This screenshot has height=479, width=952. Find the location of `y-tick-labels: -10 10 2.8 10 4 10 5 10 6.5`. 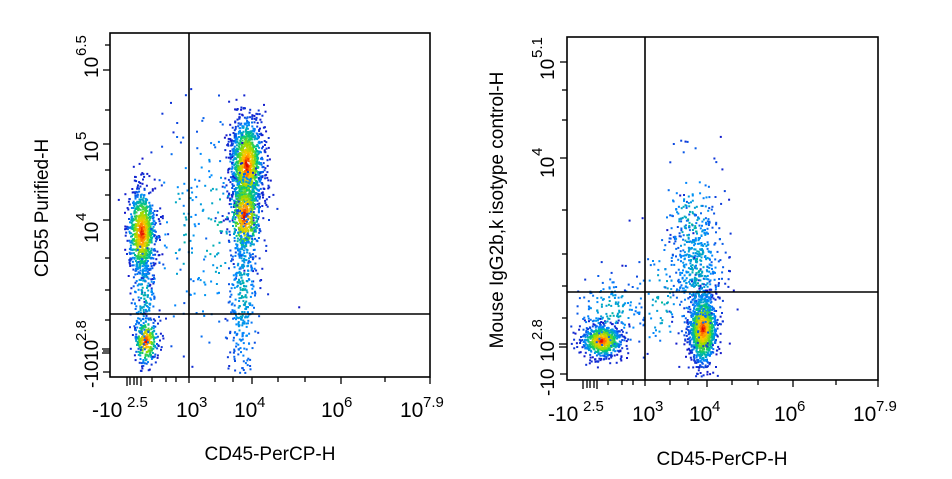

y-tick-labels: -10 10 2.8 10 4 10 5 10 6.5 is located at coordinates (88, 211).